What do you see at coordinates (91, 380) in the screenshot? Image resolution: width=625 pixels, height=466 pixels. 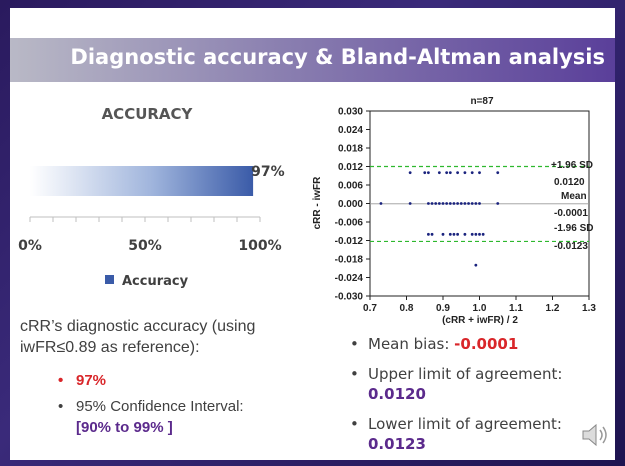 I see `accuracy-value: 97%` at bounding box center [91, 380].